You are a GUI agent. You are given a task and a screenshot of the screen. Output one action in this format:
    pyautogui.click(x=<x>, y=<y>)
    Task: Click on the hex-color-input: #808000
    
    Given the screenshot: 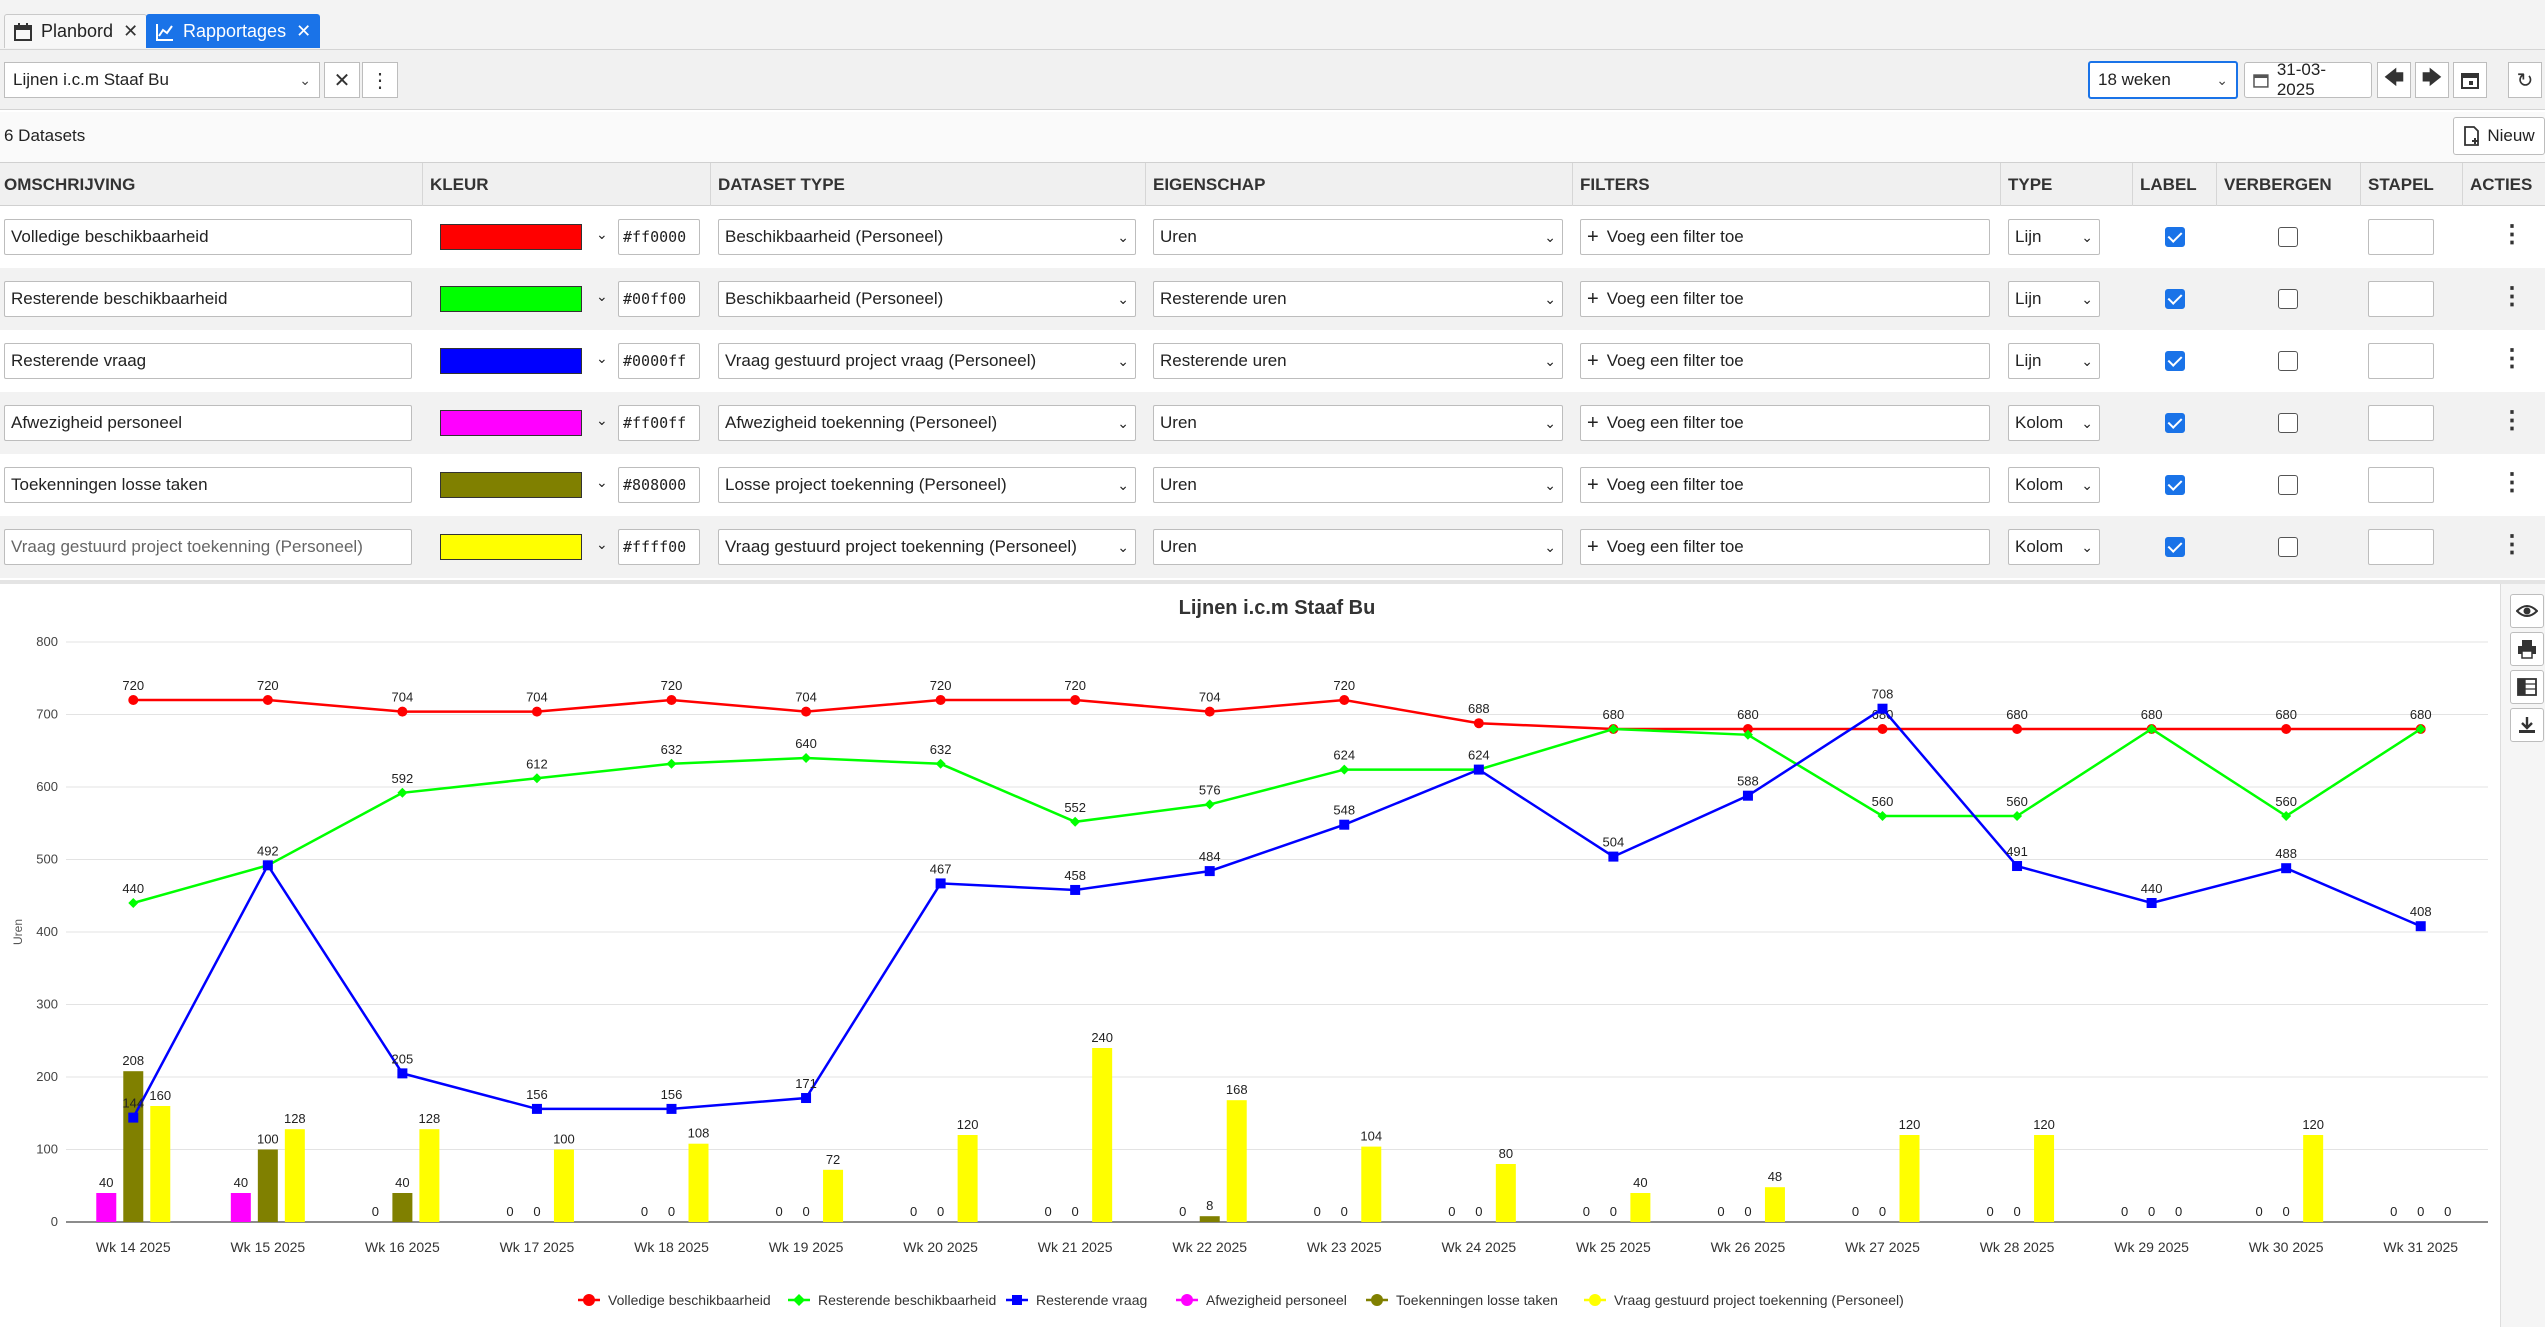 What is the action you would take?
    pyautogui.click(x=659, y=485)
    